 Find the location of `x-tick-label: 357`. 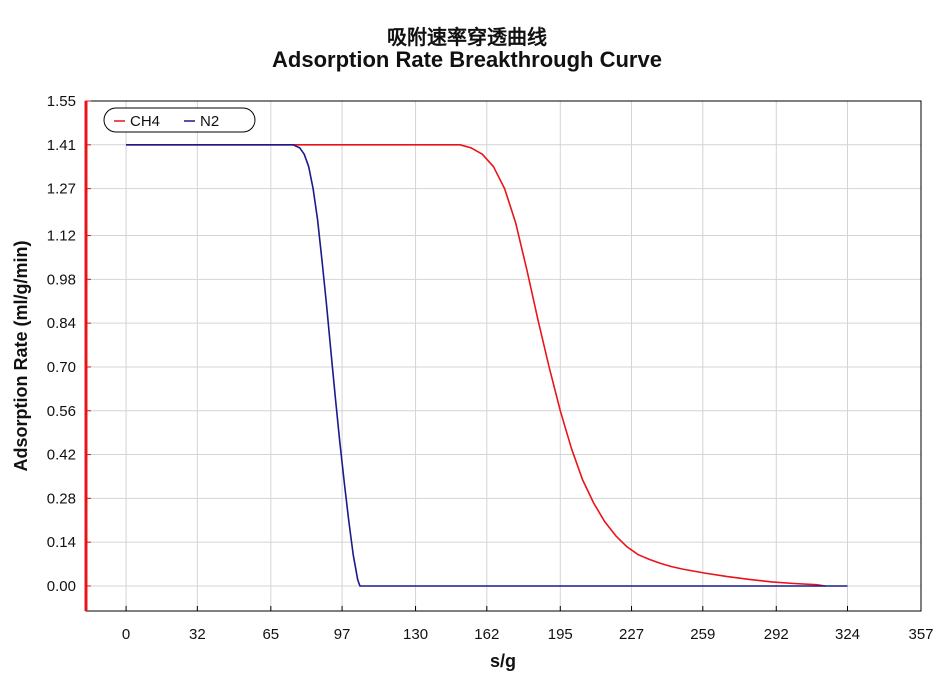

x-tick-label: 357 is located at coordinates (920, 634).